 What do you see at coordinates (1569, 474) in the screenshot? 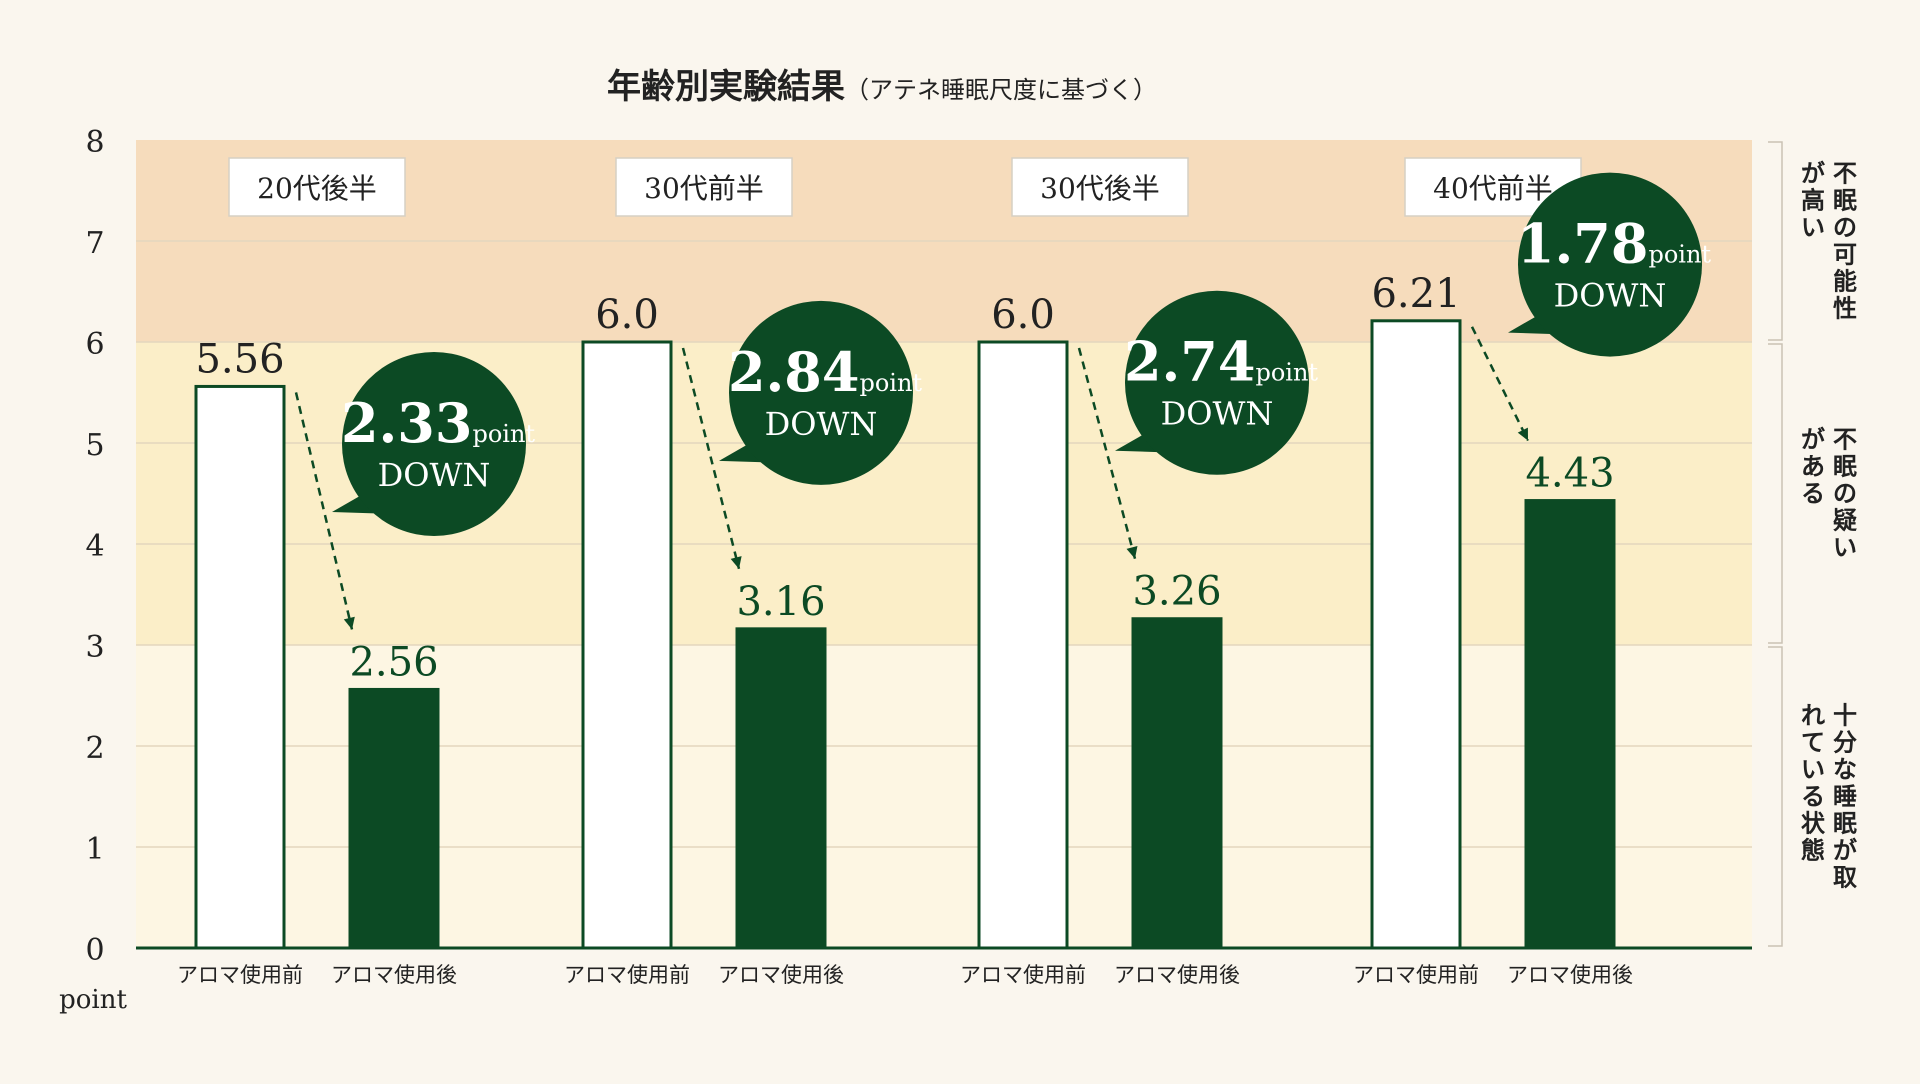
I see `data-label: 4.43` at bounding box center [1569, 474].